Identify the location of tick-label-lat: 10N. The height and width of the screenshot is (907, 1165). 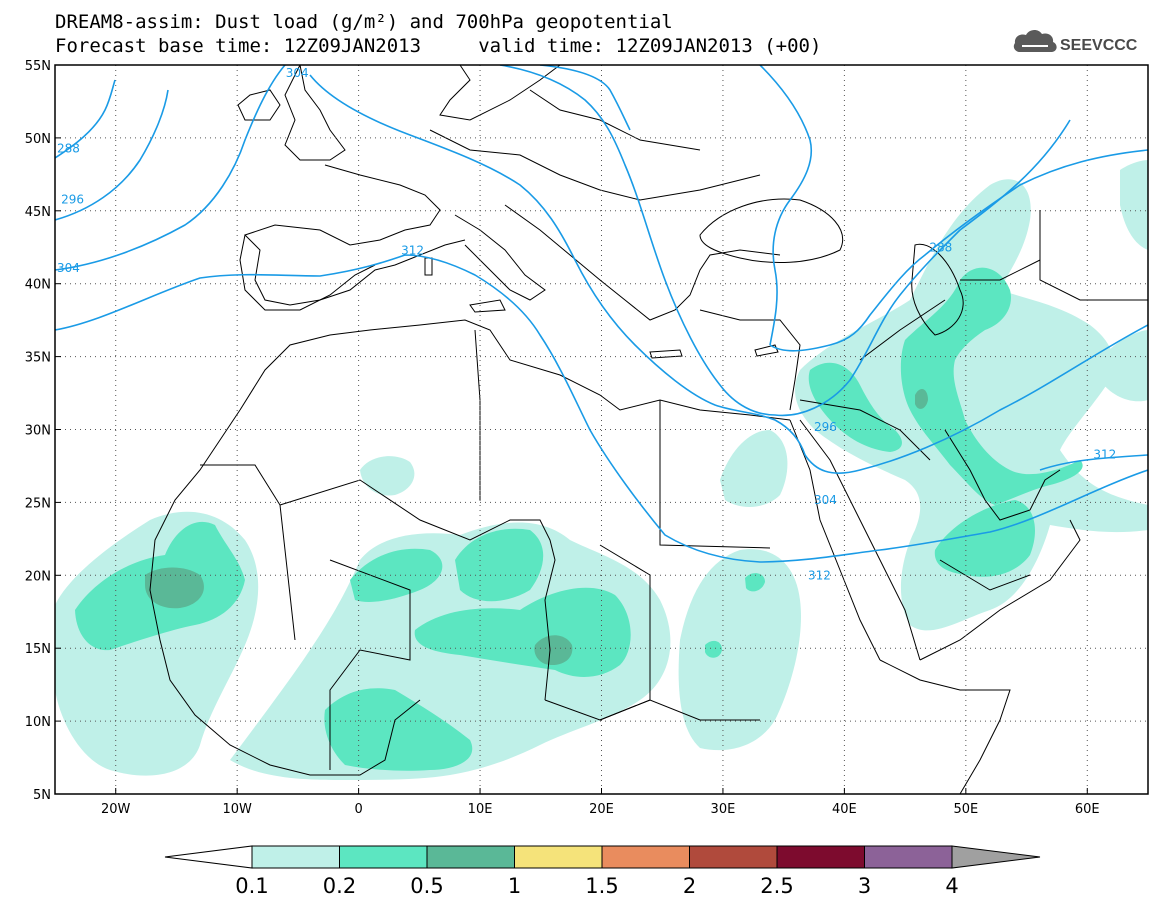
(38, 722).